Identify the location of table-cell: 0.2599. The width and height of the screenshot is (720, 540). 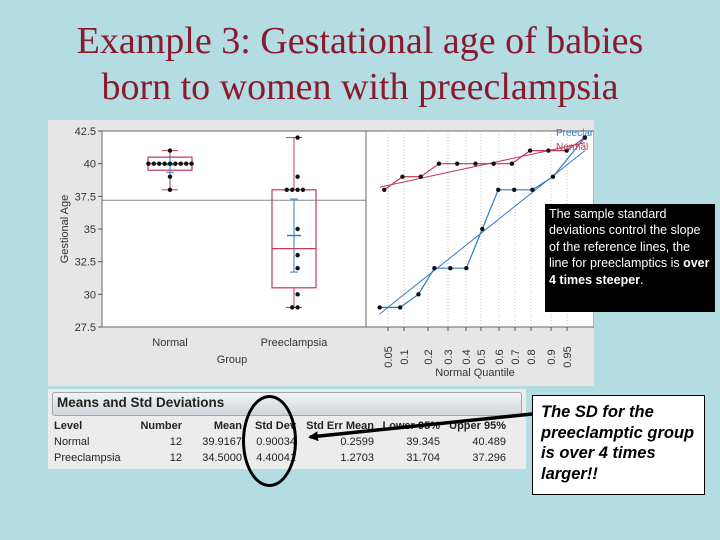
(357, 442).